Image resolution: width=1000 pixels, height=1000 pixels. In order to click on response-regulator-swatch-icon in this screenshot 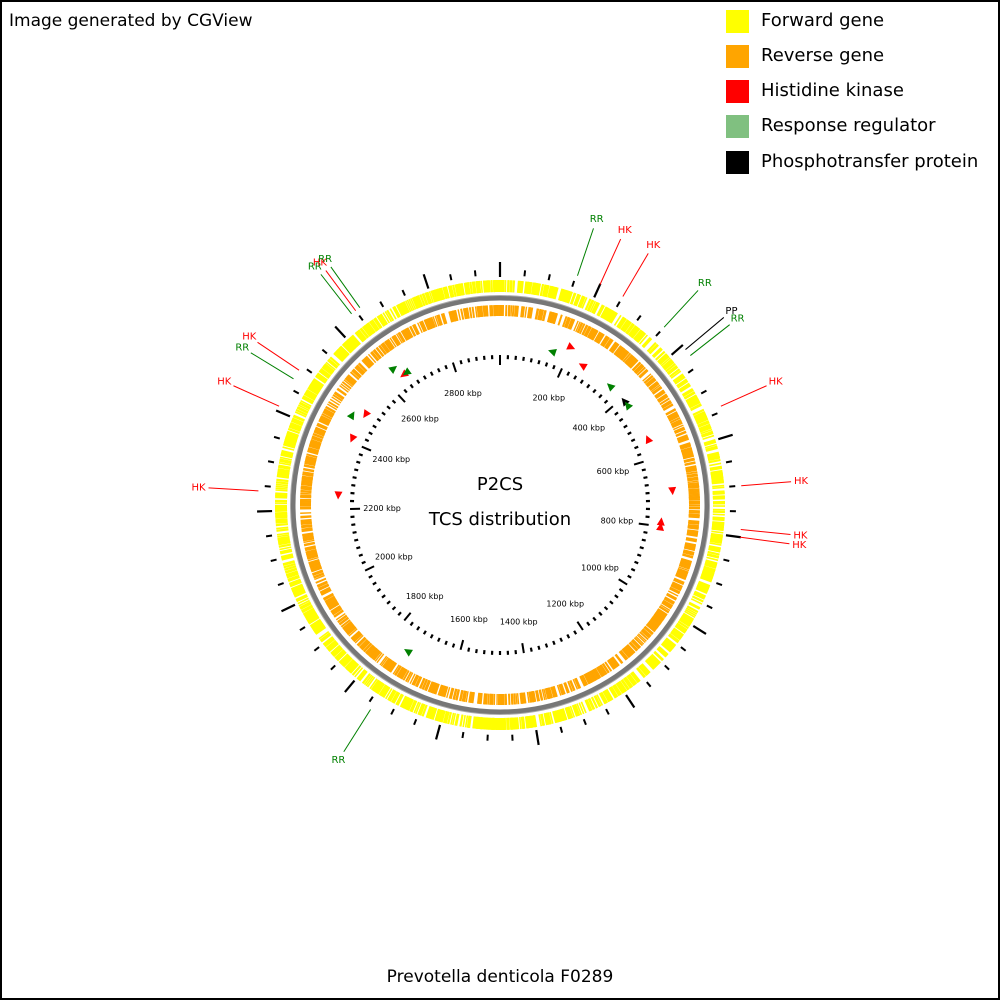, I will do `click(737, 126)`.